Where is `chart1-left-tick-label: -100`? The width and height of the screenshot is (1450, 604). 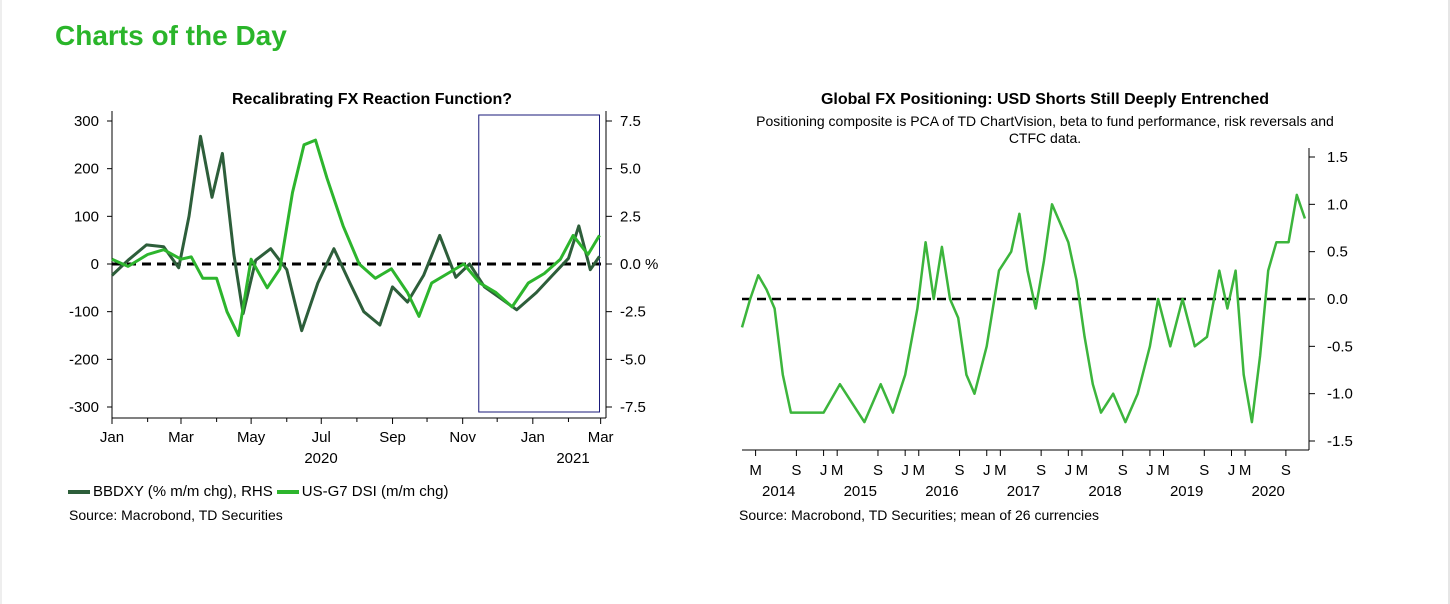
chart1-left-tick-label: -100 is located at coordinates (84, 312).